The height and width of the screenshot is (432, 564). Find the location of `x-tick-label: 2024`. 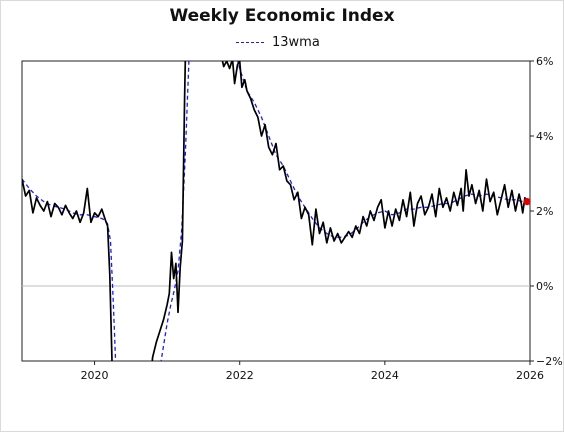

x-tick-label: 2024 is located at coordinates (385, 375).